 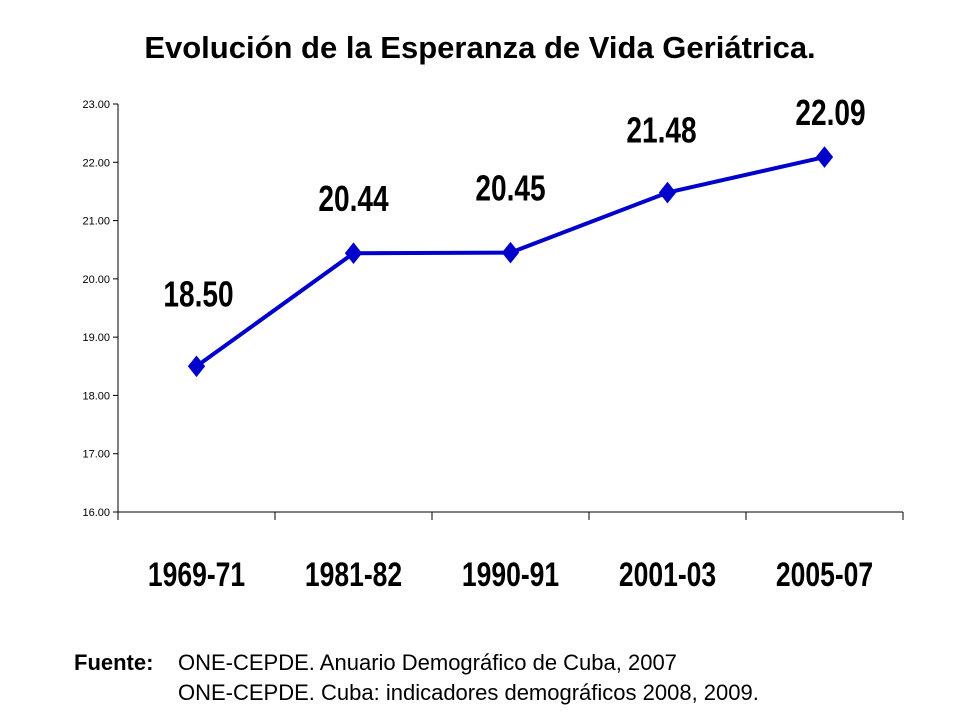 What do you see at coordinates (830, 113) in the screenshot?
I see `data-label: 22.09` at bounding box center [830, 113].